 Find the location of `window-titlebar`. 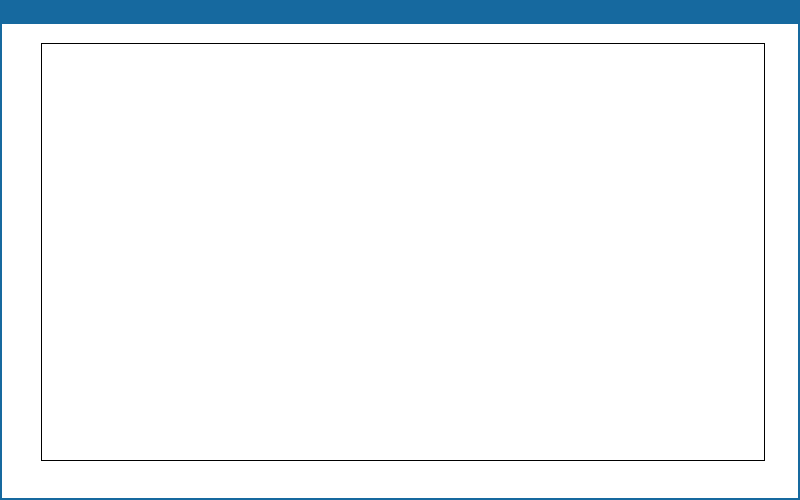

window-titlebar is located at coordinates (400, 13).